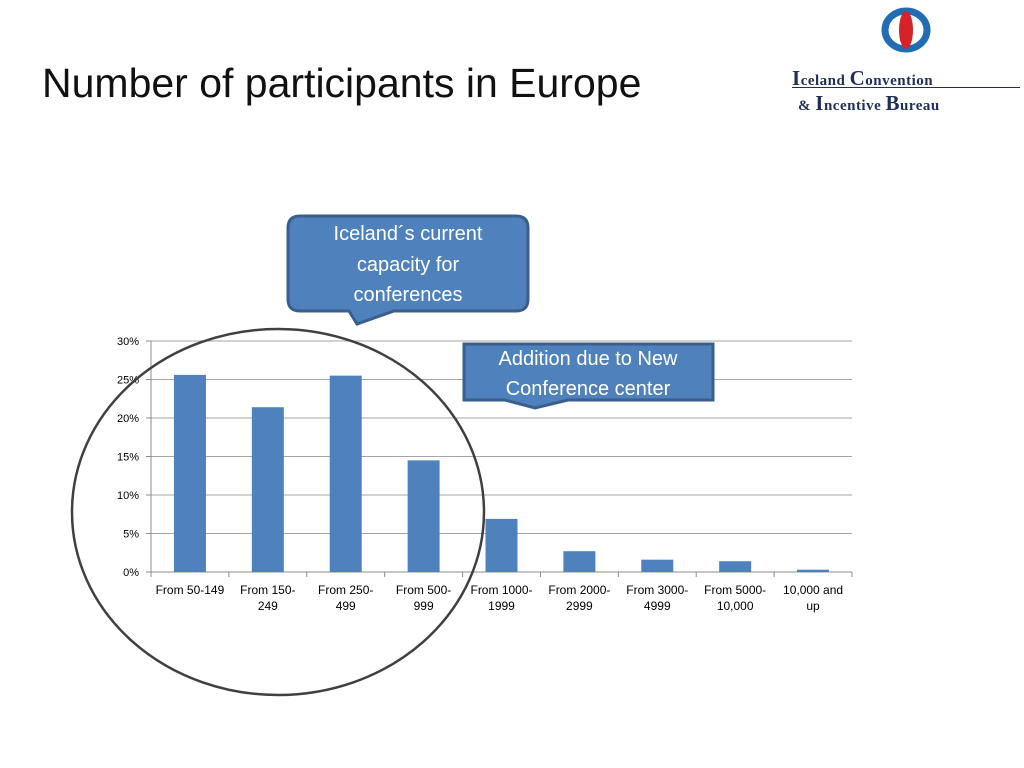  I want to click on callout-addition, so click(588, 376).